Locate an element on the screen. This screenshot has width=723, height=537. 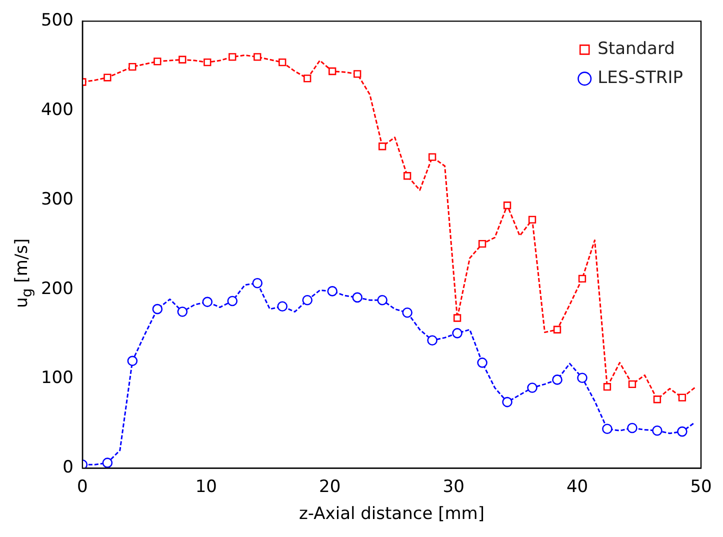
x-tick-label: 30 is located at coordinates (453, 486).